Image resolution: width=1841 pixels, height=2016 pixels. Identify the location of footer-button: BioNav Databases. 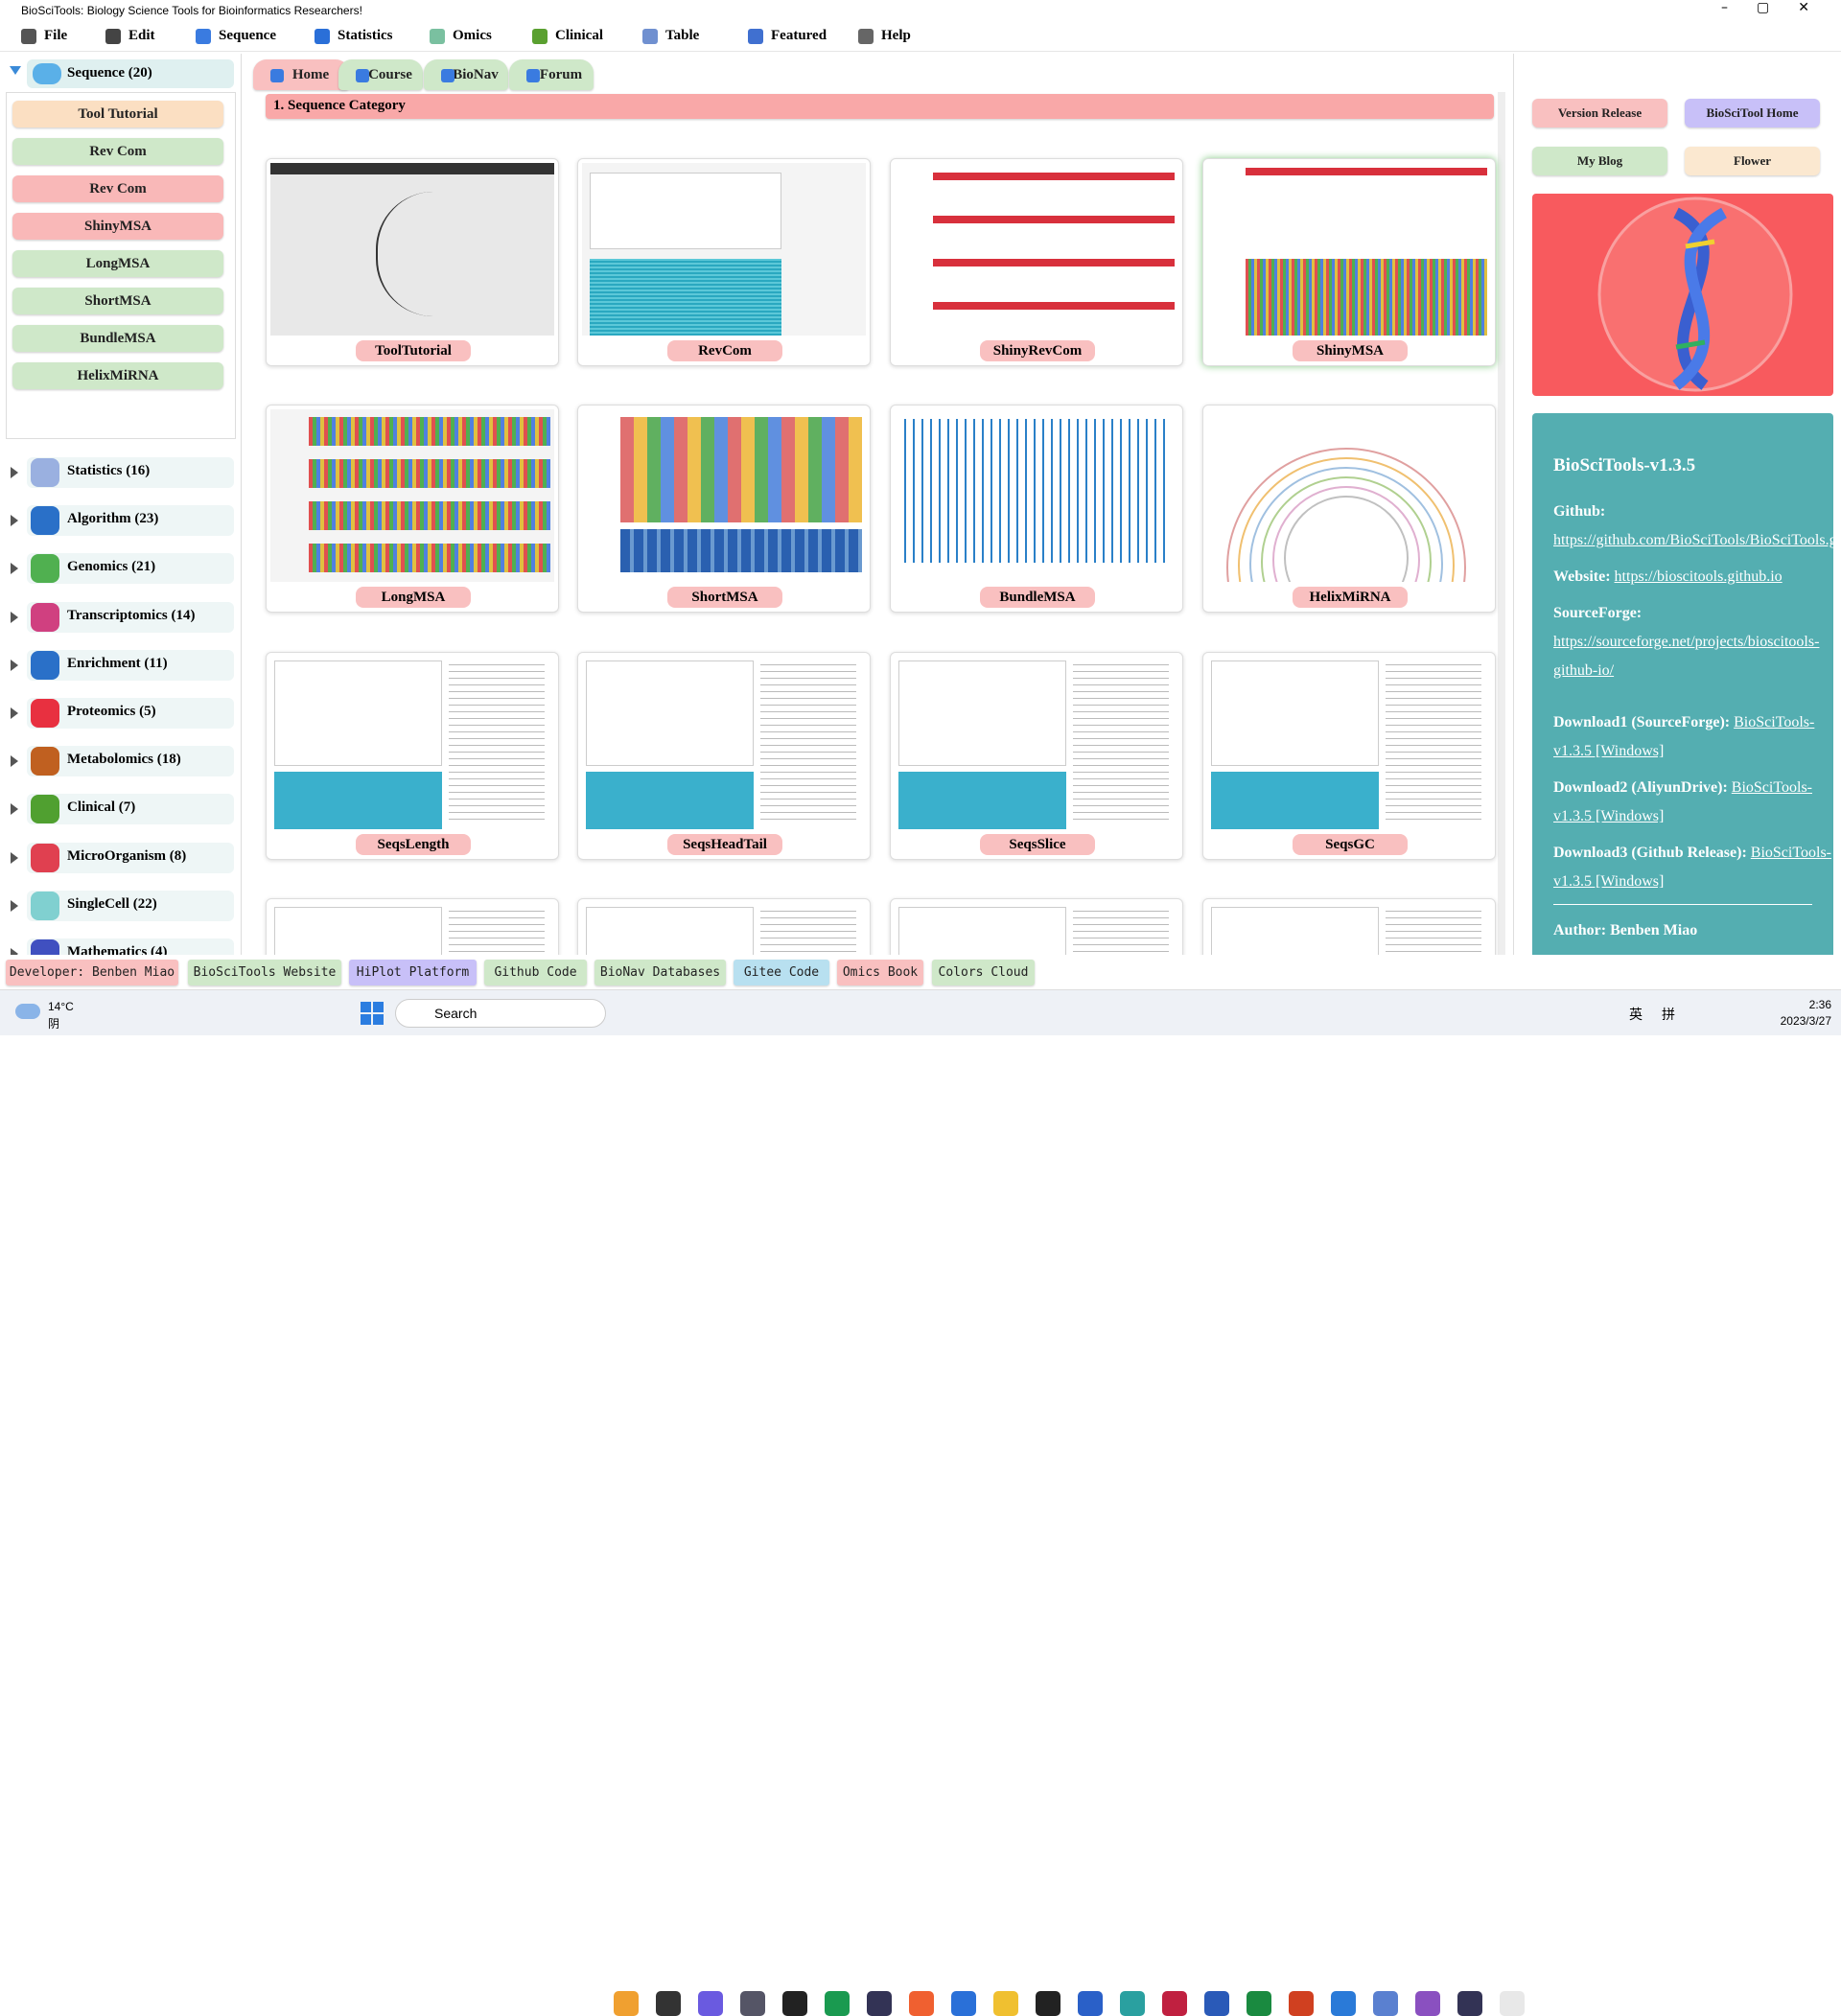
(660, 972).